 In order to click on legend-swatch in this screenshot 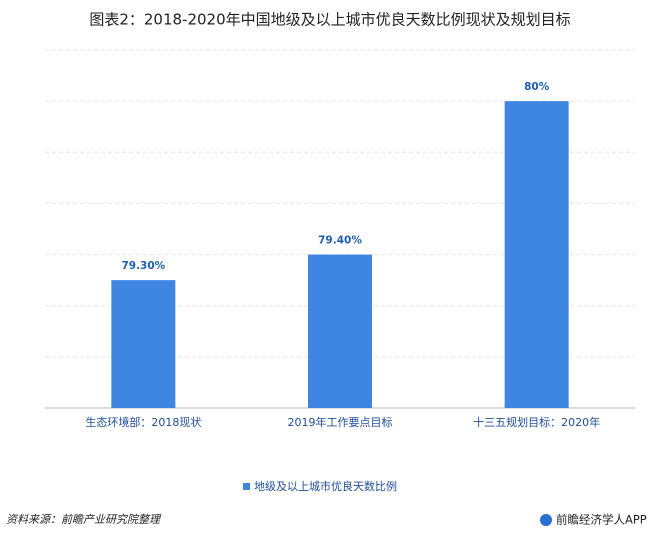, I will do `click(246, 486)`.